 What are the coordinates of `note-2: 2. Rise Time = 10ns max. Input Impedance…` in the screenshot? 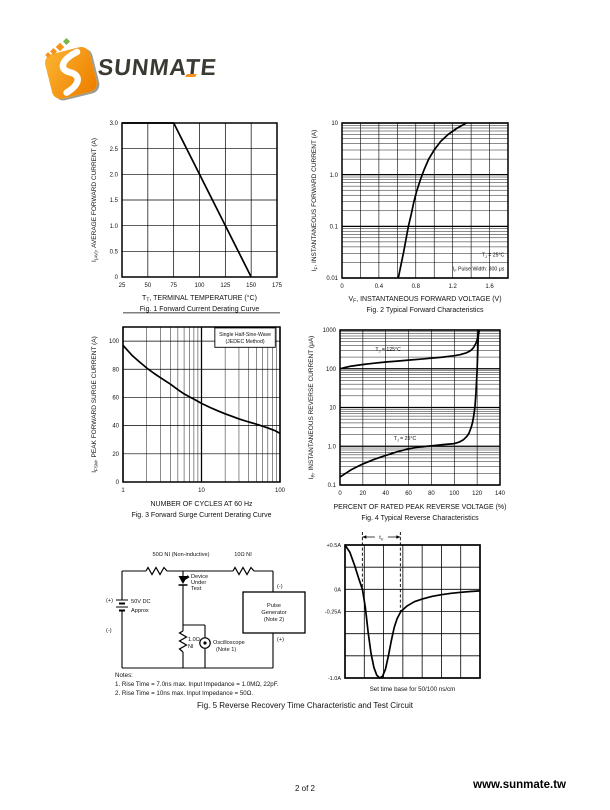 It's located at (184, 693).